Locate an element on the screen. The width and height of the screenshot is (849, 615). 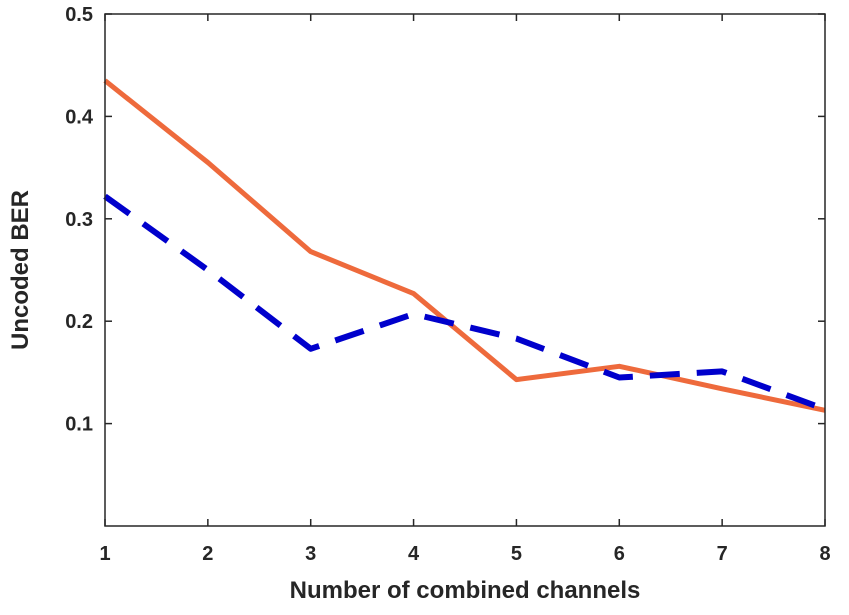
y-tick-label: 0.1 is located at coordinates (79, 425).